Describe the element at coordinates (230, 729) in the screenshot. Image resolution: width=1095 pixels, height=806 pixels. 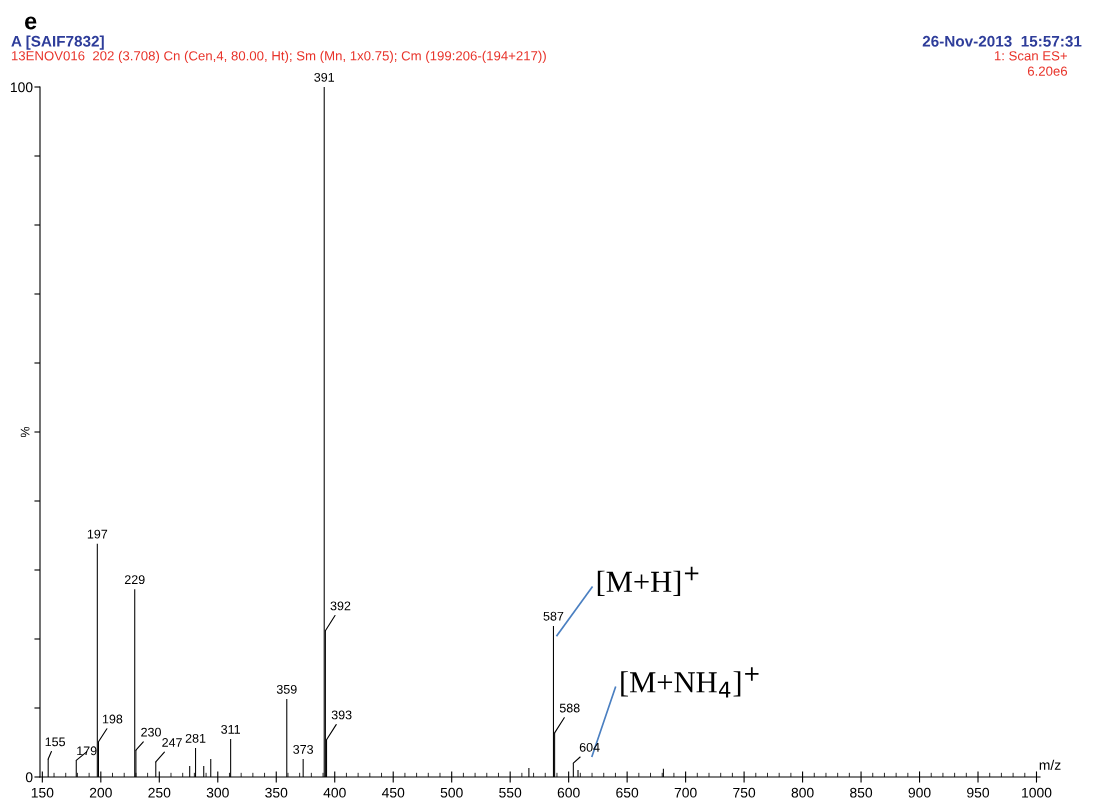
I see `annotation: 311` at that location.